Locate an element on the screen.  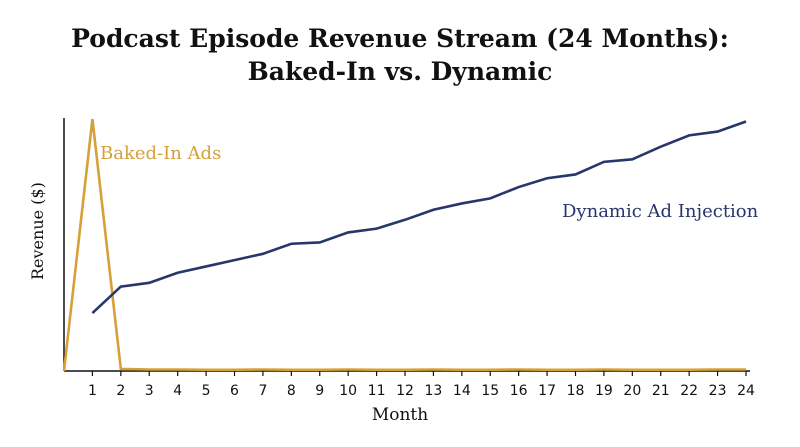
x-tick-label: 3 is located at coordinates (149, 391).